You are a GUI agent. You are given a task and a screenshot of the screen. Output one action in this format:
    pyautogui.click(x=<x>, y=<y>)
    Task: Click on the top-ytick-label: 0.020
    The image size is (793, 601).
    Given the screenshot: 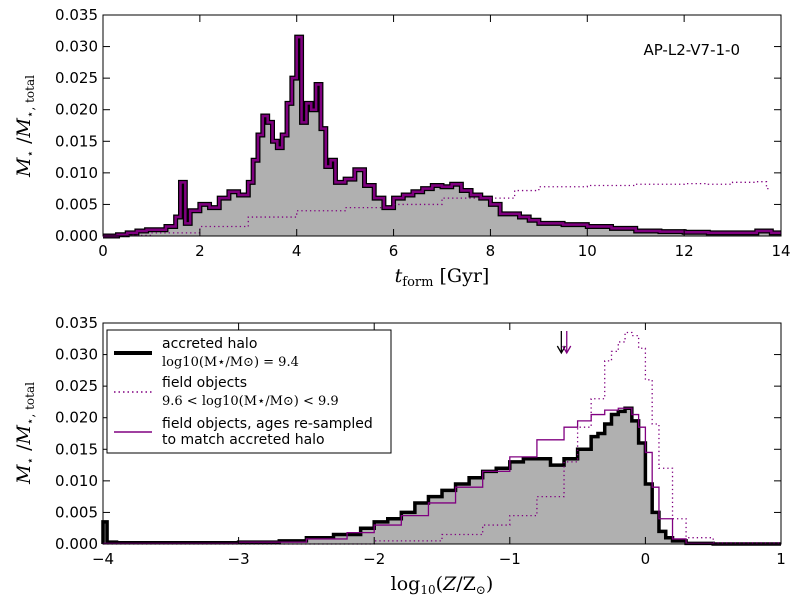 What is the action you would take?
    pyautogui.click(x=76, y=110)
    